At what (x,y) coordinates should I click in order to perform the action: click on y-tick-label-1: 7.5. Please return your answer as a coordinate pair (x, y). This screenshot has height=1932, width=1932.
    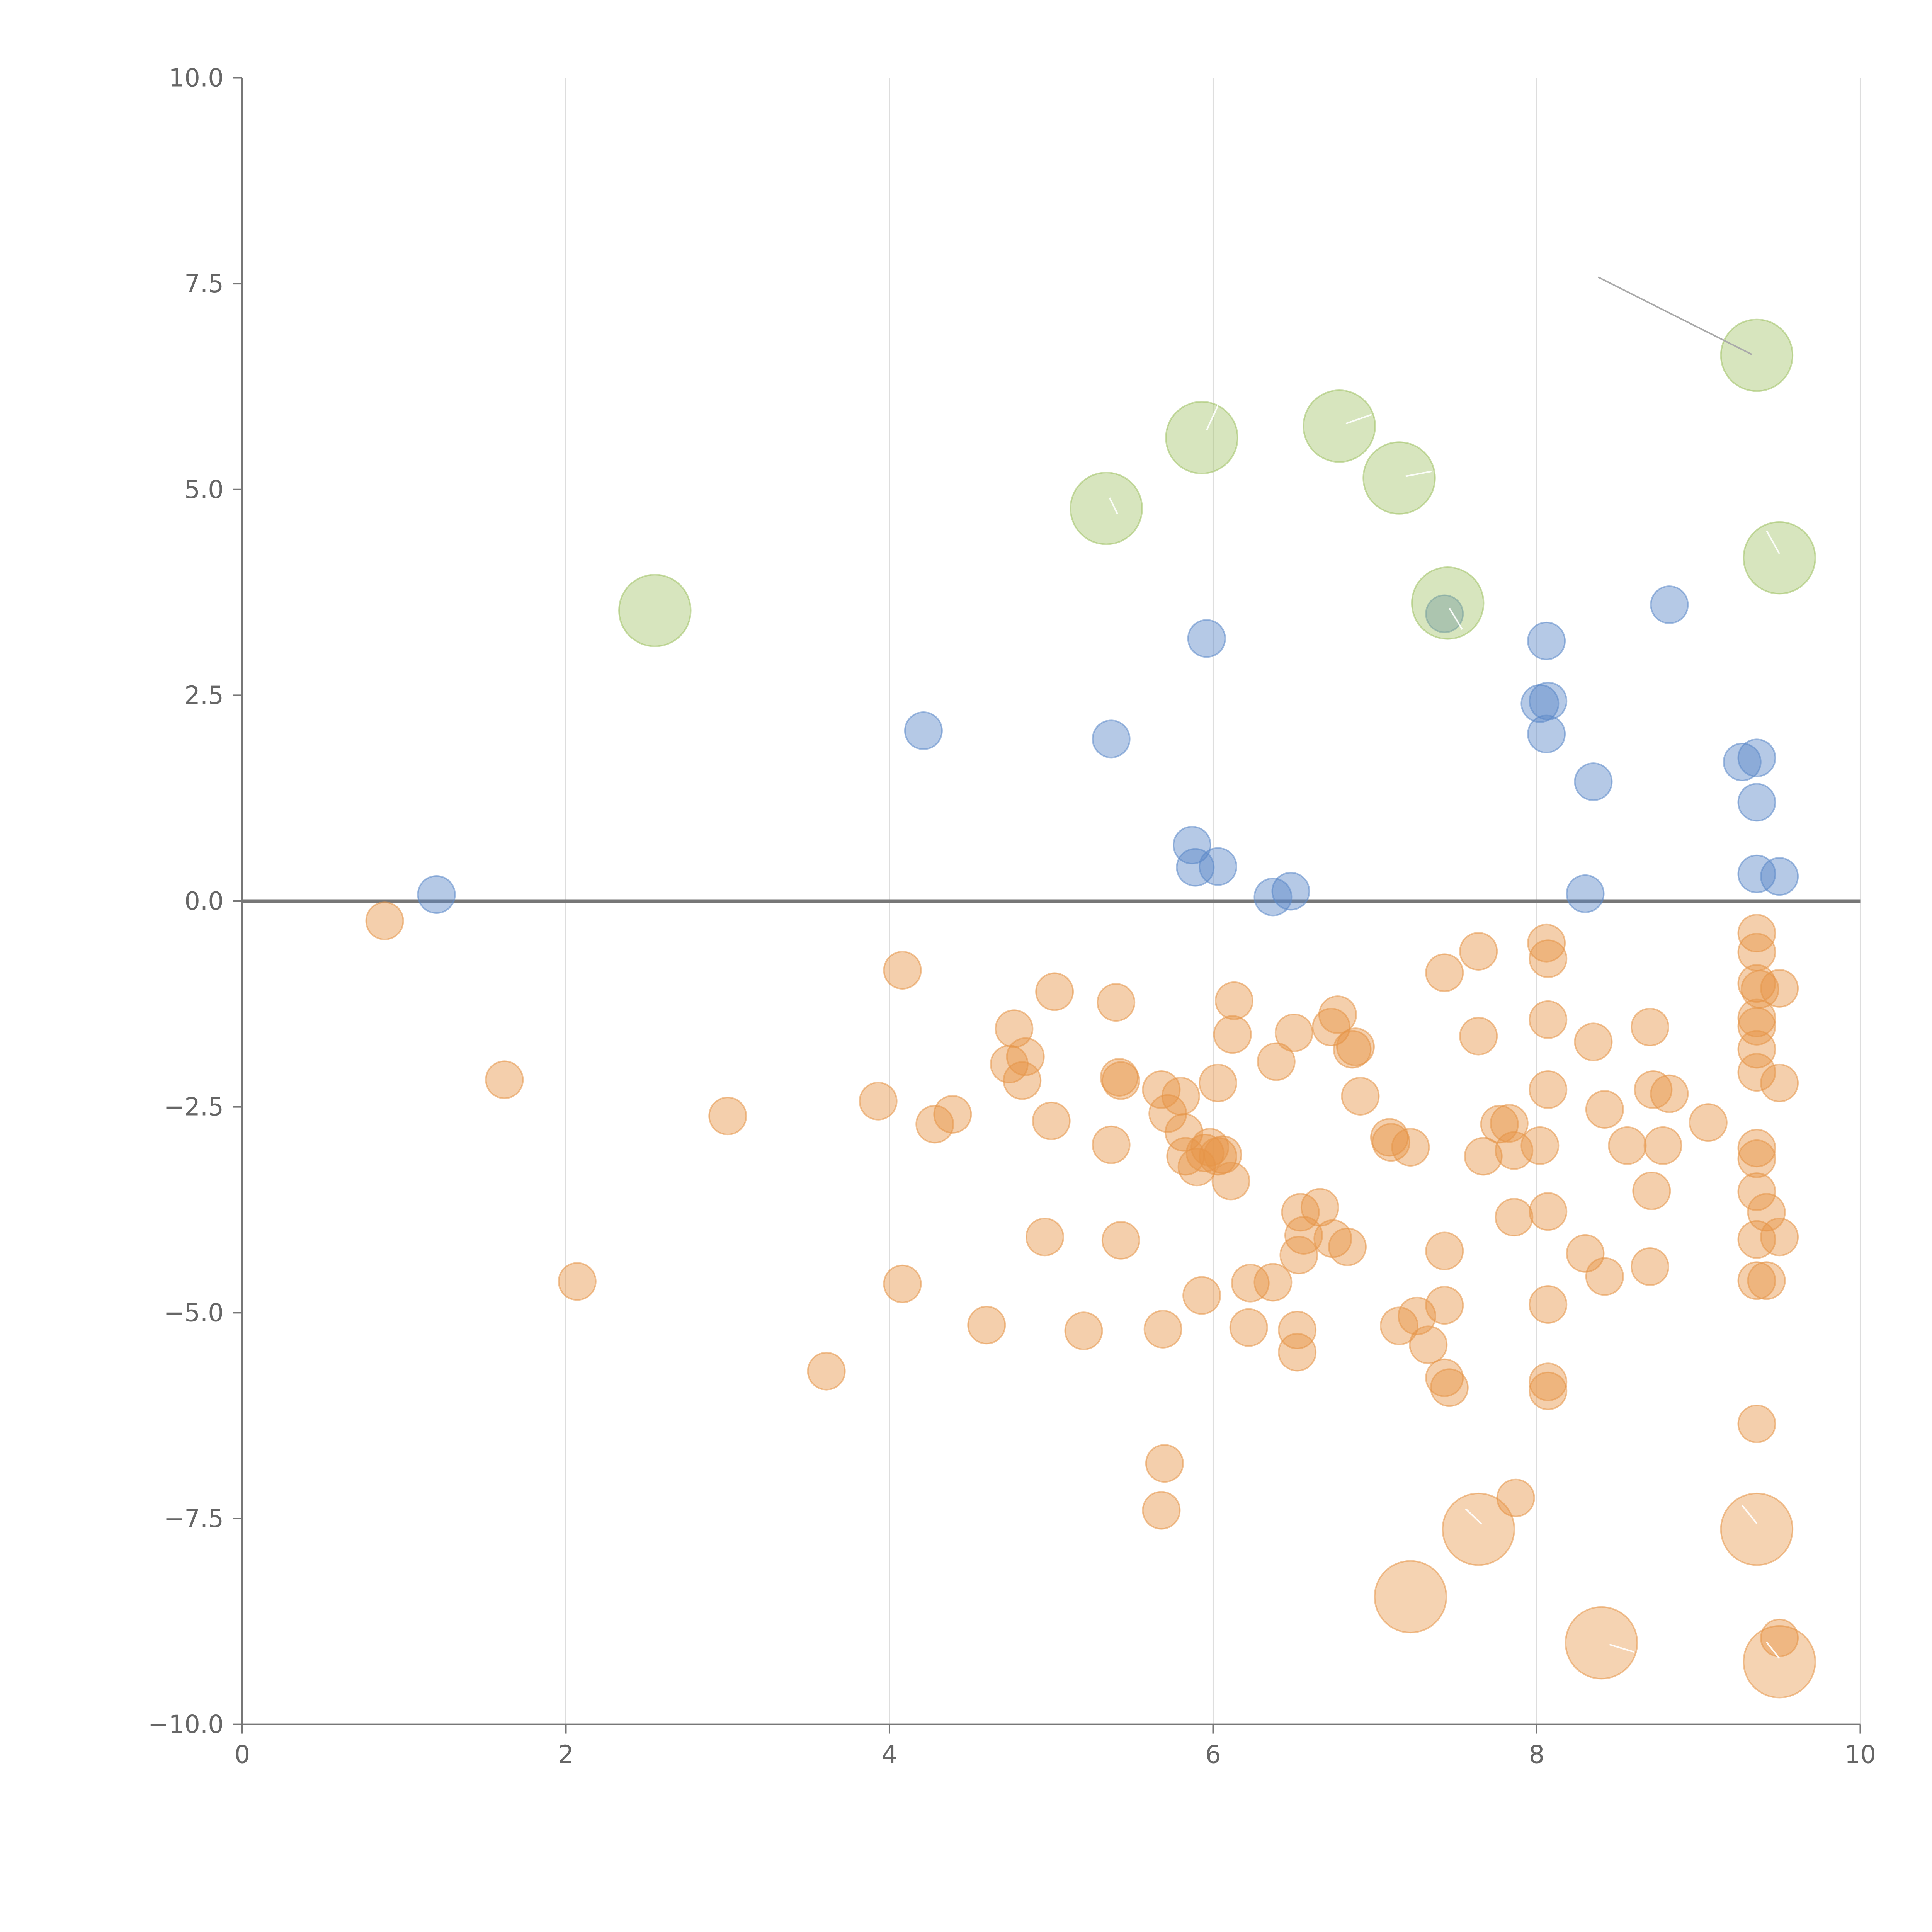
    Looking at the image, I should click on (204, 284).